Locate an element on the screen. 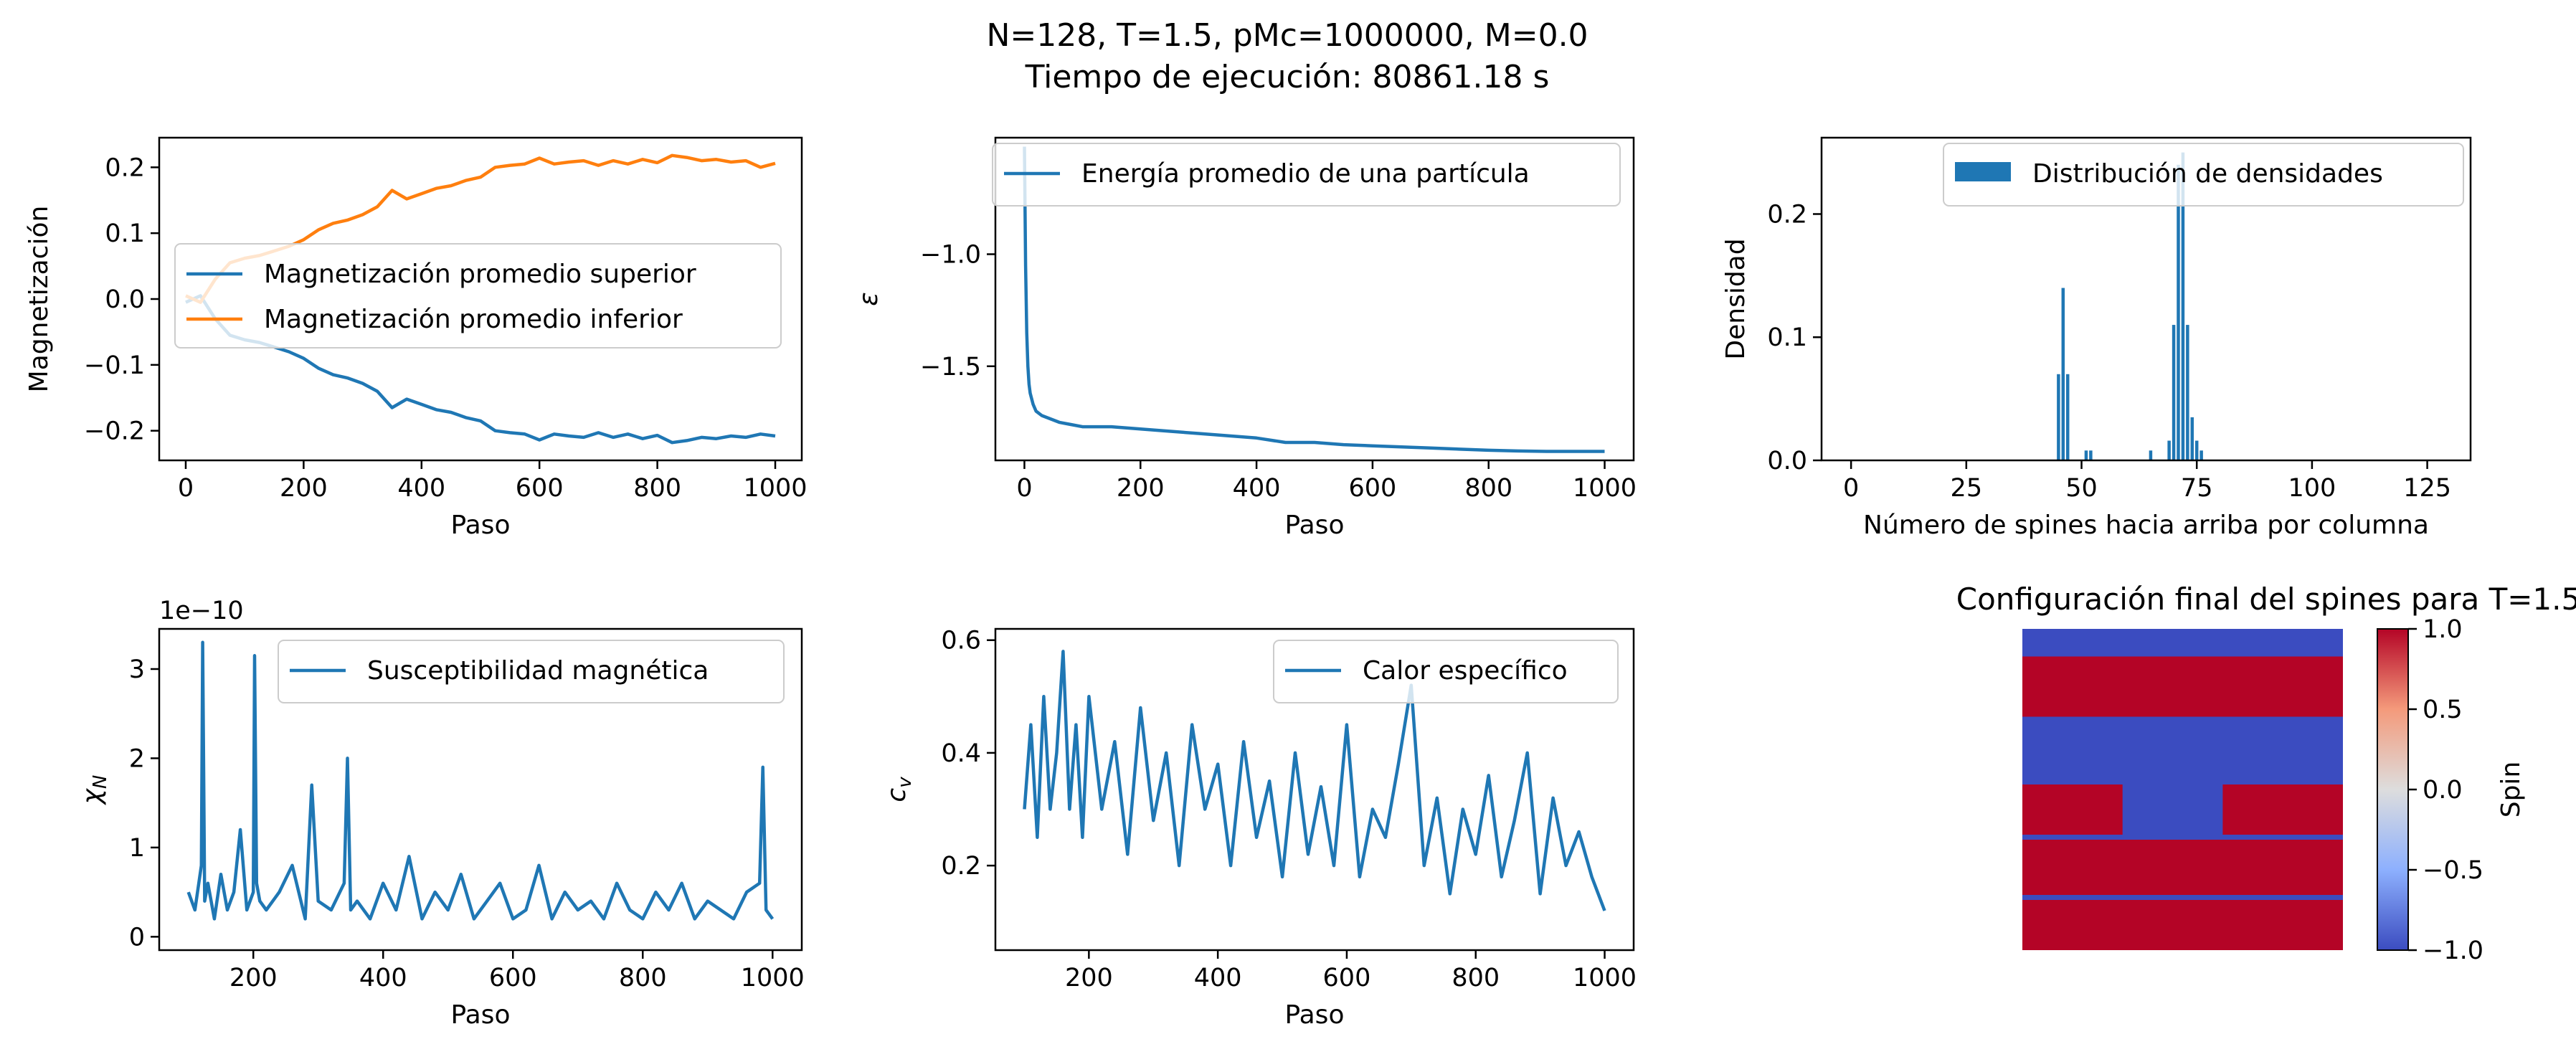 The image size is (2576, 1062). y-tick-label: −1.5 is located at coordinates (950, 367).